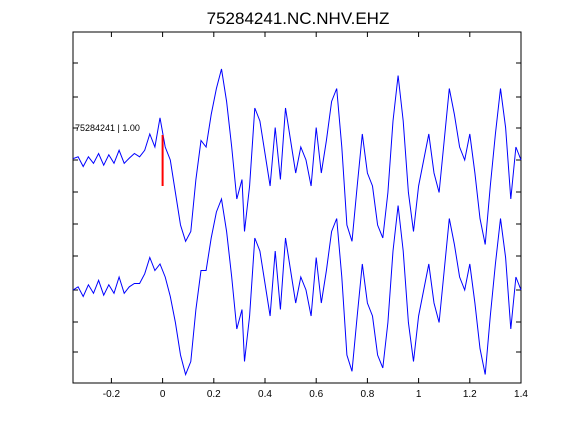 The image size is (576, 432). I want to click on x-tick-label: 1.2, so click(470, 394).